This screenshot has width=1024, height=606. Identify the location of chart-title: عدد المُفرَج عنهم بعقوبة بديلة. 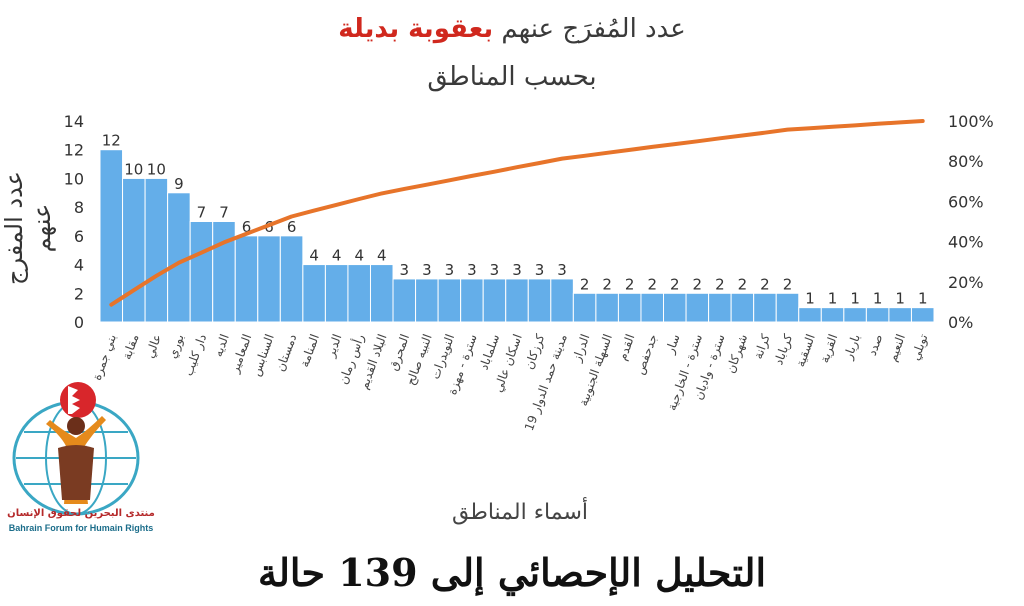
(512, 29).